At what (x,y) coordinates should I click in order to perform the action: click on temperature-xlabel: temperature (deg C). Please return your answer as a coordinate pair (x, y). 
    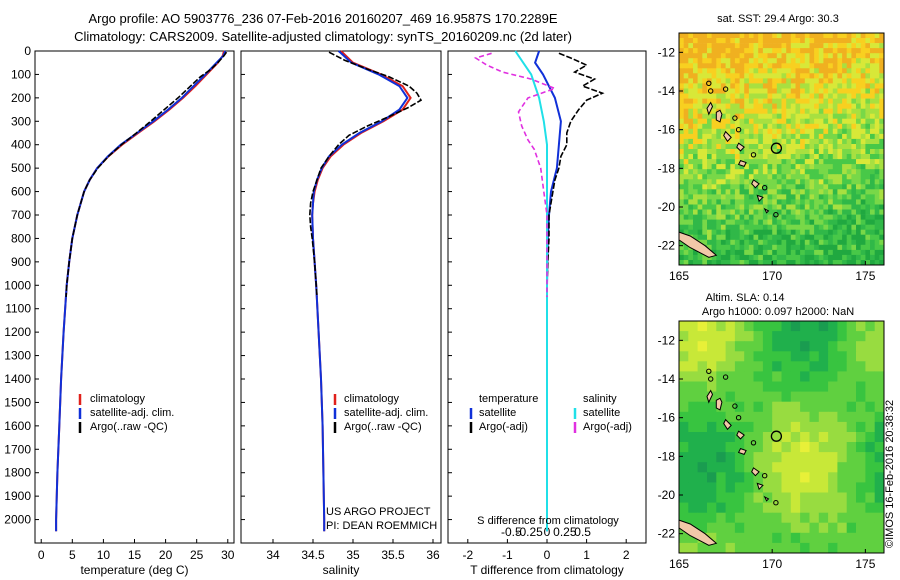
    Looking at the image, I should click on (134, 570).